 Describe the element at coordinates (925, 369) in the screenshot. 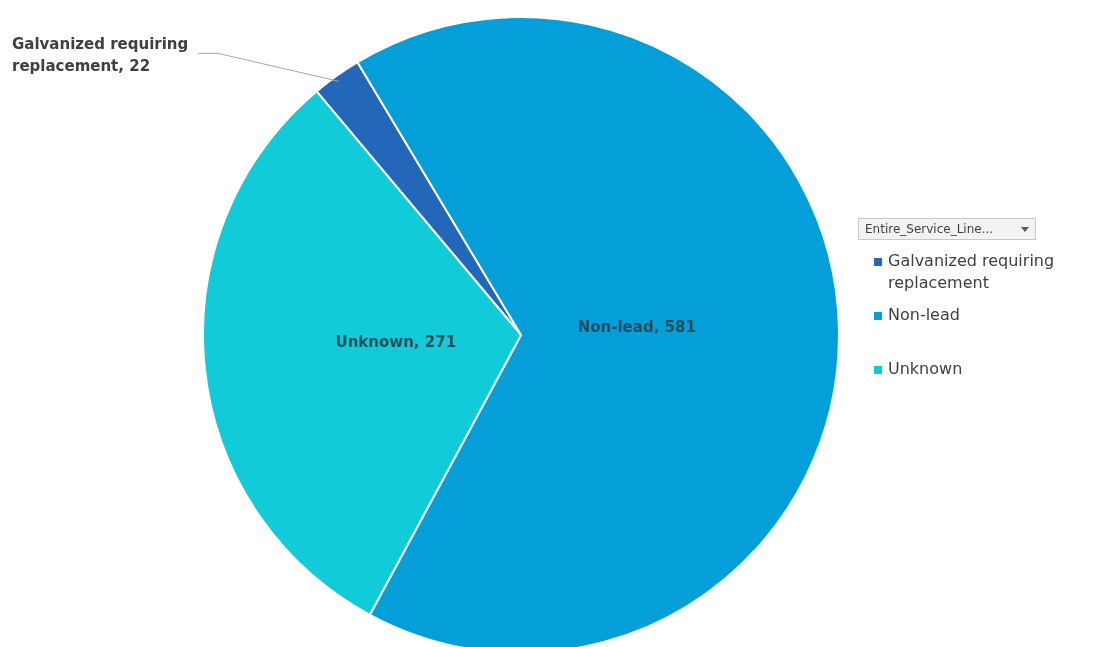

I see `legend-label: Unknown` at that location.